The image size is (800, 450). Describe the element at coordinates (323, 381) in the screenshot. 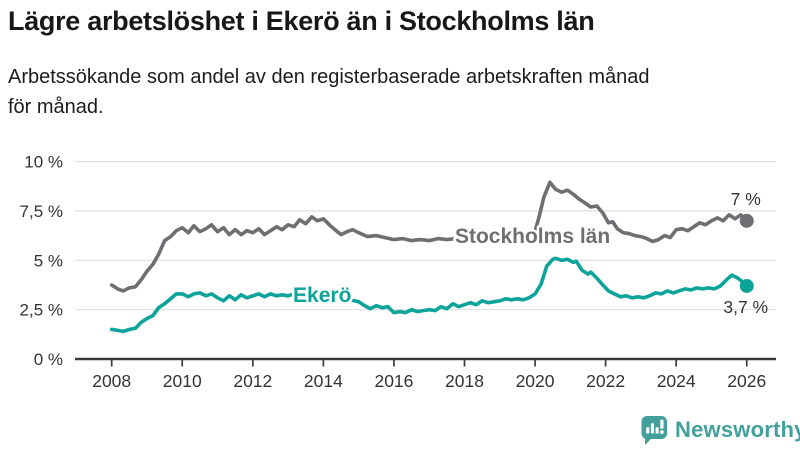

I see `x-tick-label: 2014` at that location.